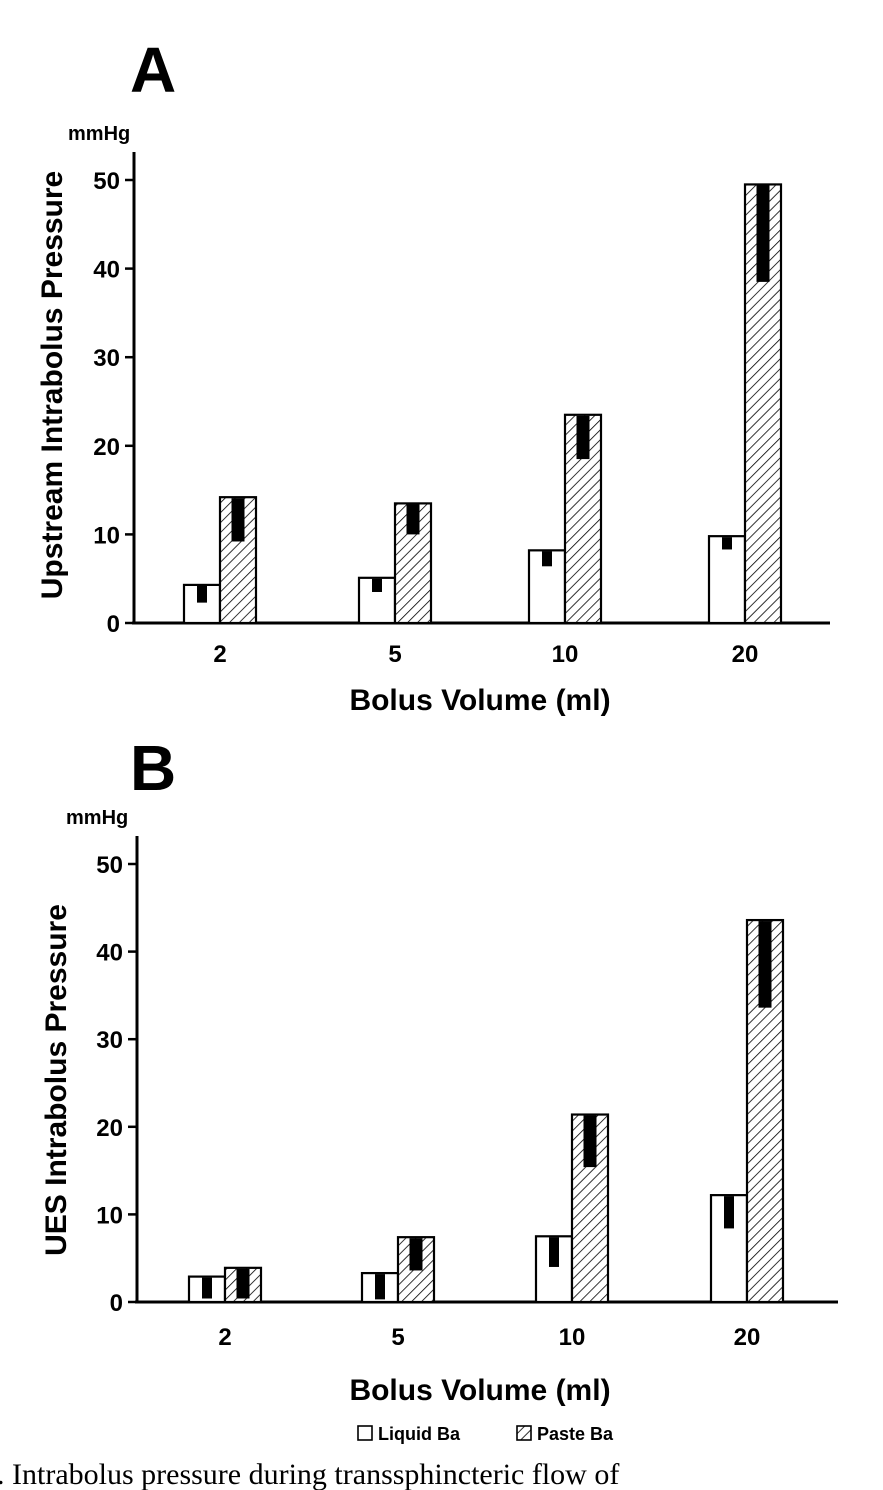  I want to click on panel-a-y-tick-label: 0, so click(113, 624).